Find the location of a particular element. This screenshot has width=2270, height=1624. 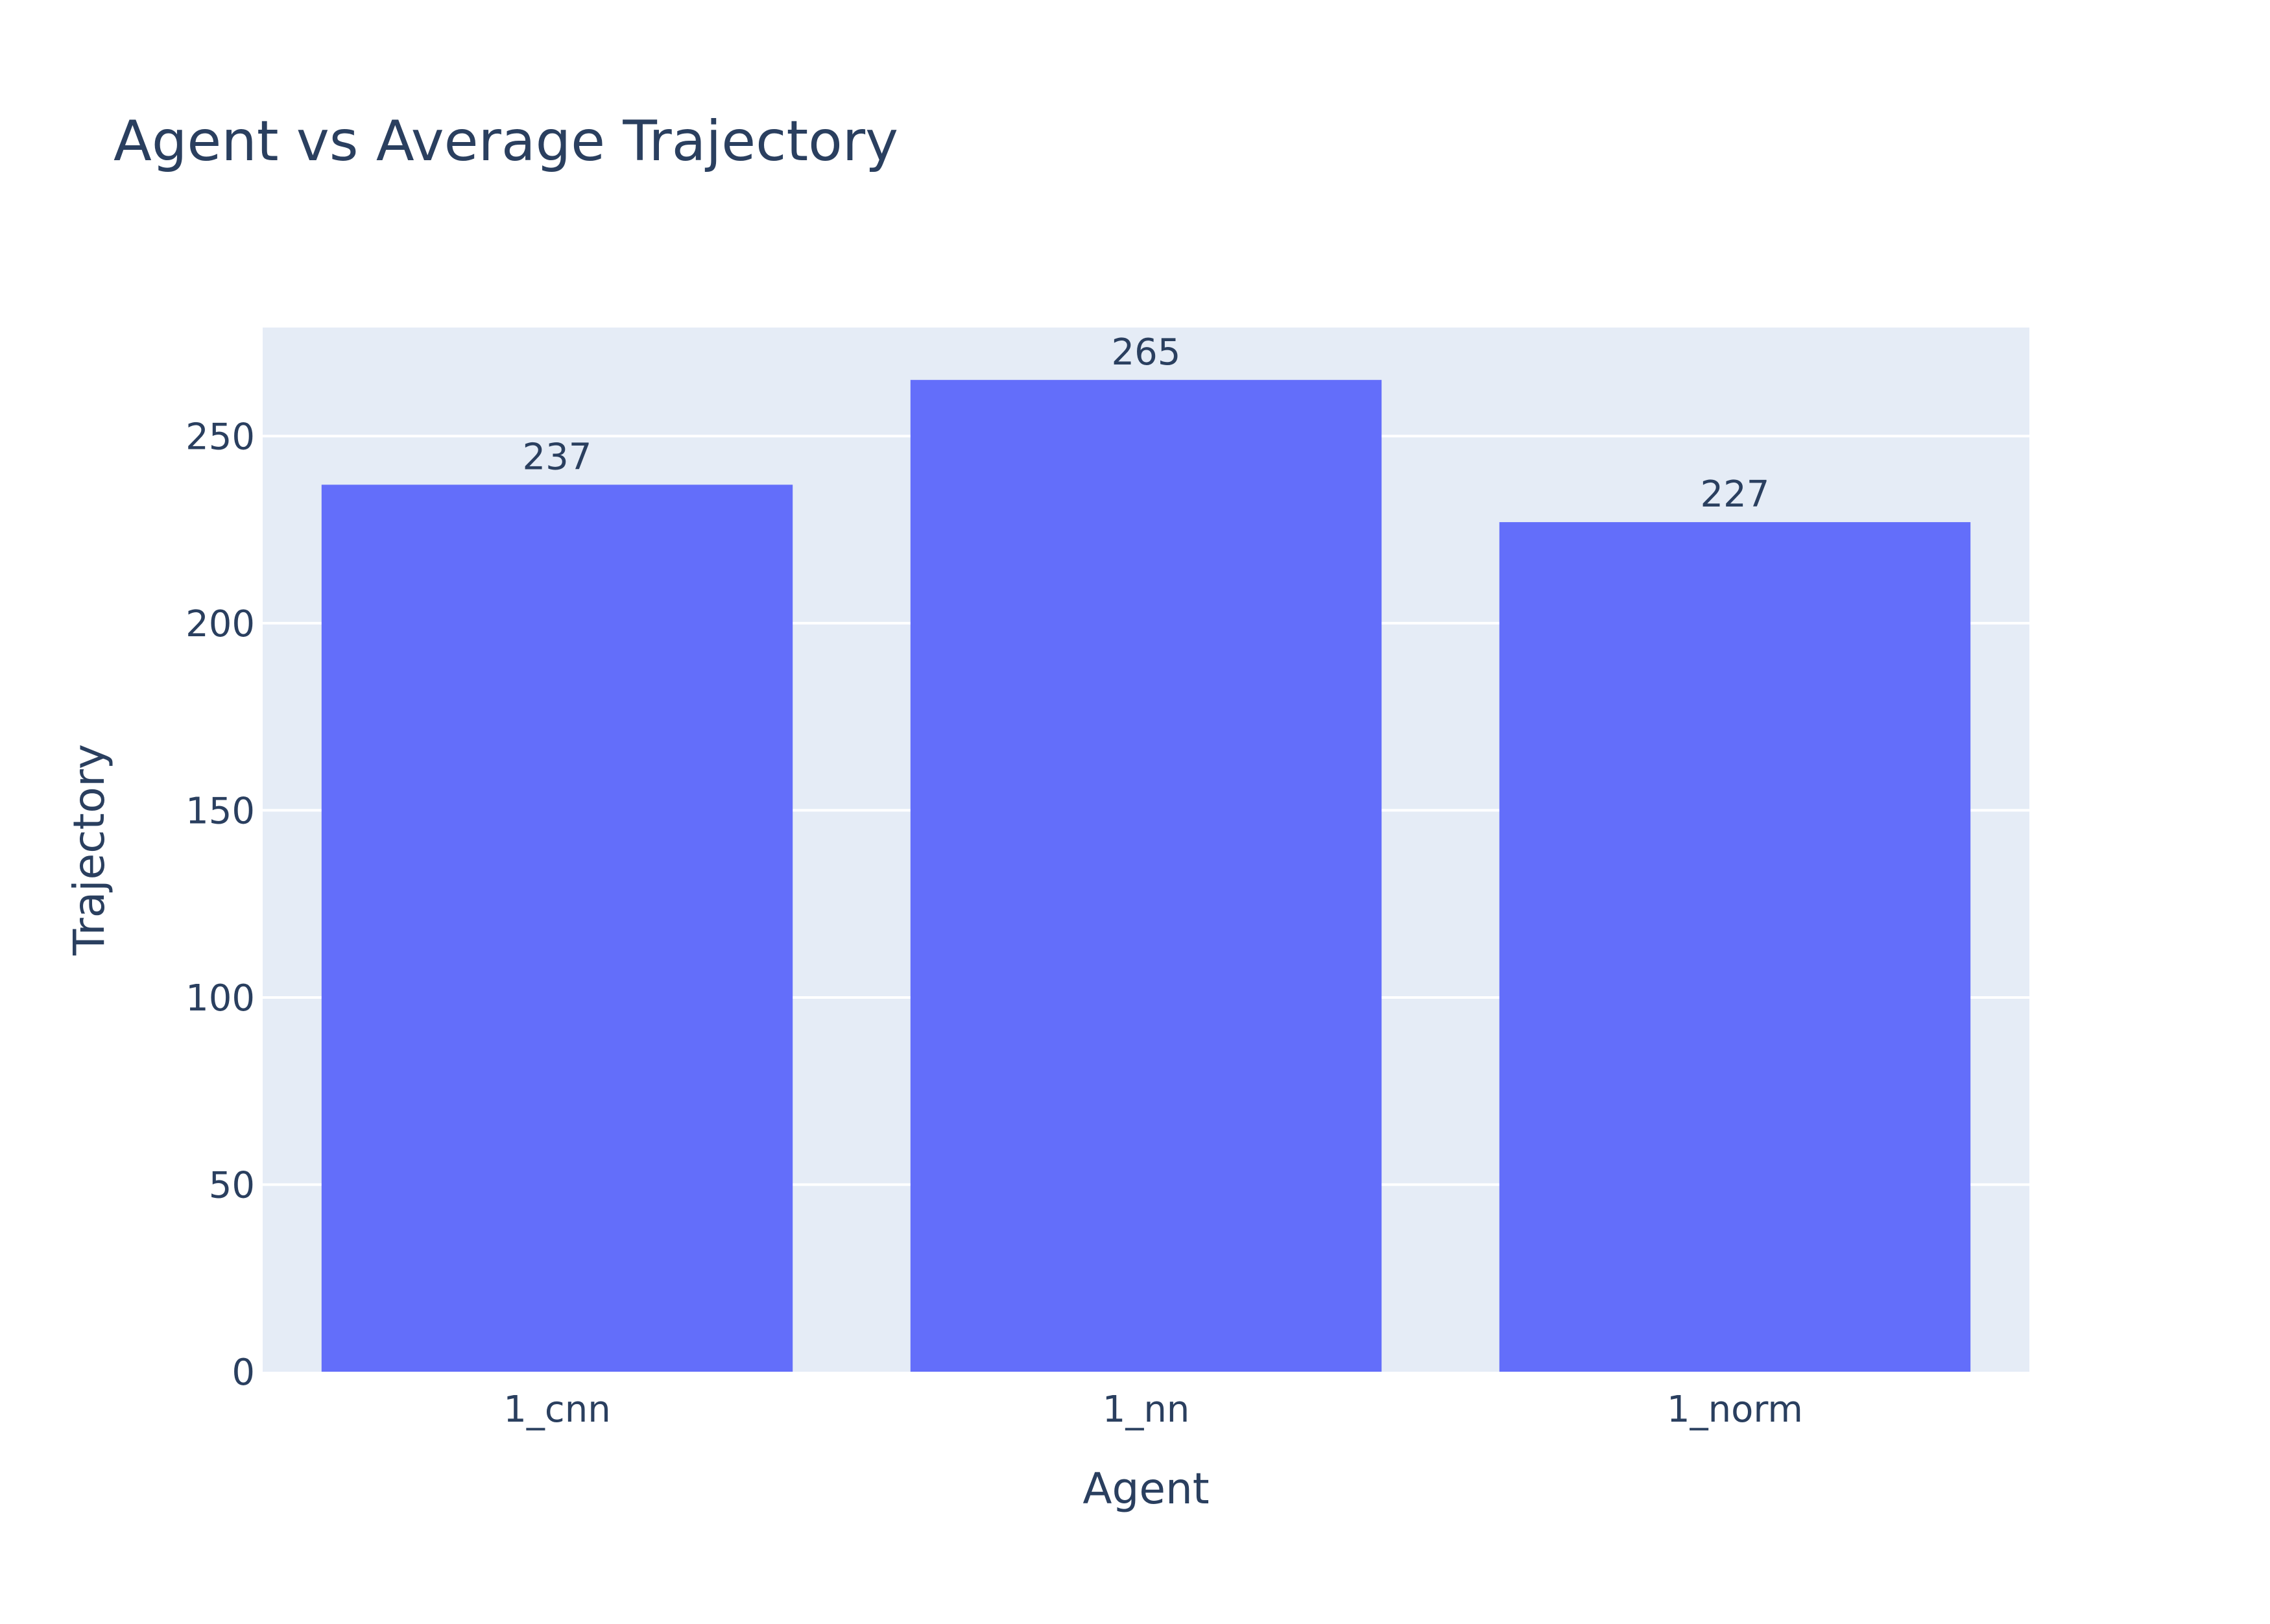

y-axis-ticks: 0 50 100 150 200 250 is located at coordinates (220, 905).